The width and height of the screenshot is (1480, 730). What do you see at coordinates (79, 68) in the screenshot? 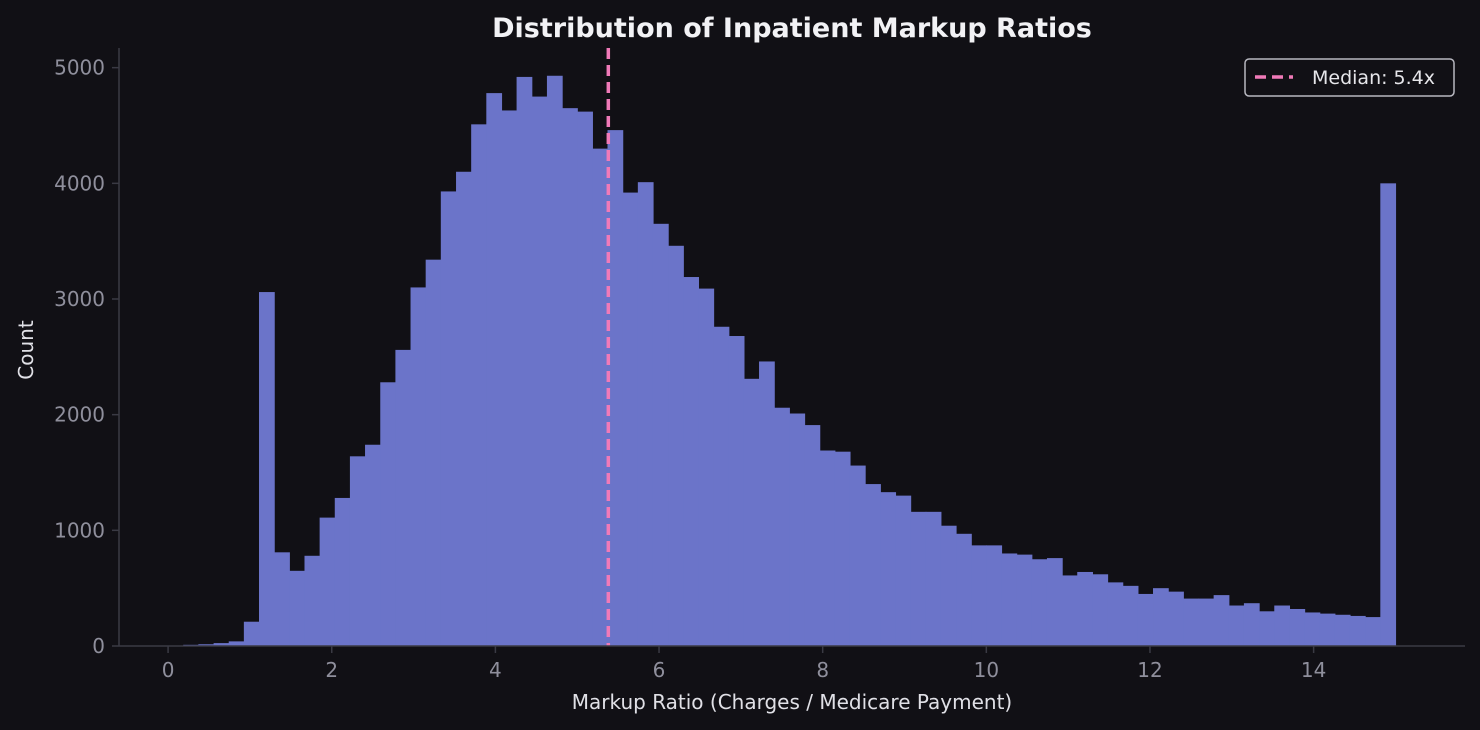
I see `y-tick-label: 5000` at bounding box center [79, 68].